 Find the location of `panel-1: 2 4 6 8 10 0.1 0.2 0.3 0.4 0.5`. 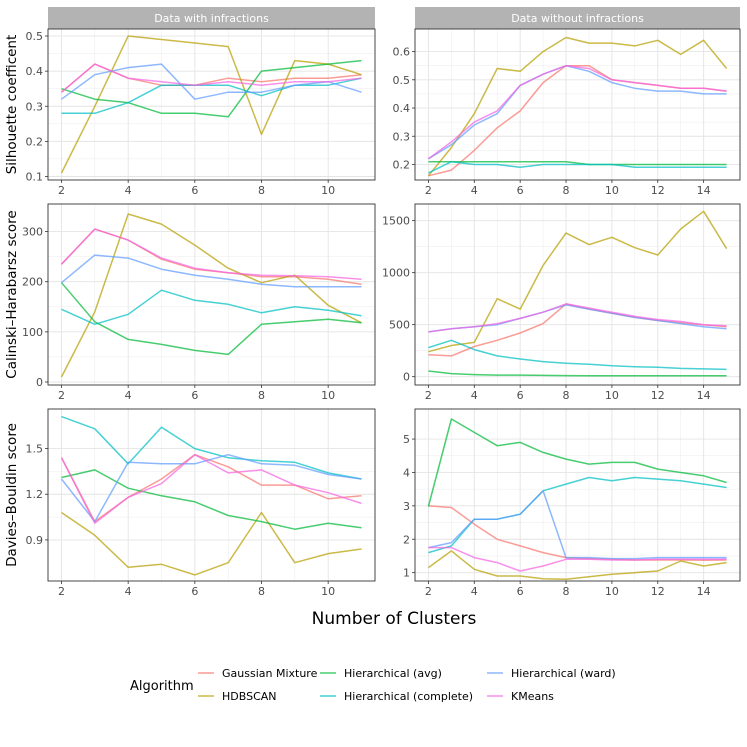

panel-1: 2 4 6 8 10 0.1 0.2 0.3 0.4 0.5 is located at coordinates (201, 112).